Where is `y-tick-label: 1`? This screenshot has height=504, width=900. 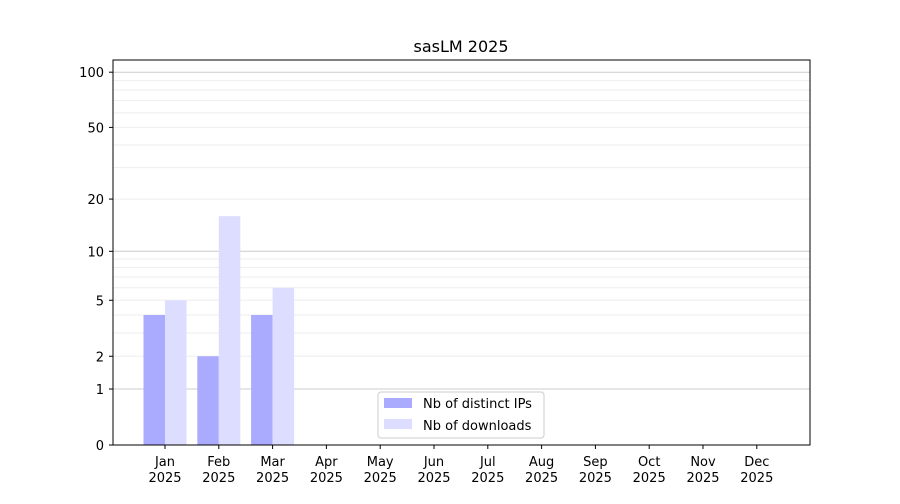
y-tick-label: 1 is located at coordinates (100, 390).